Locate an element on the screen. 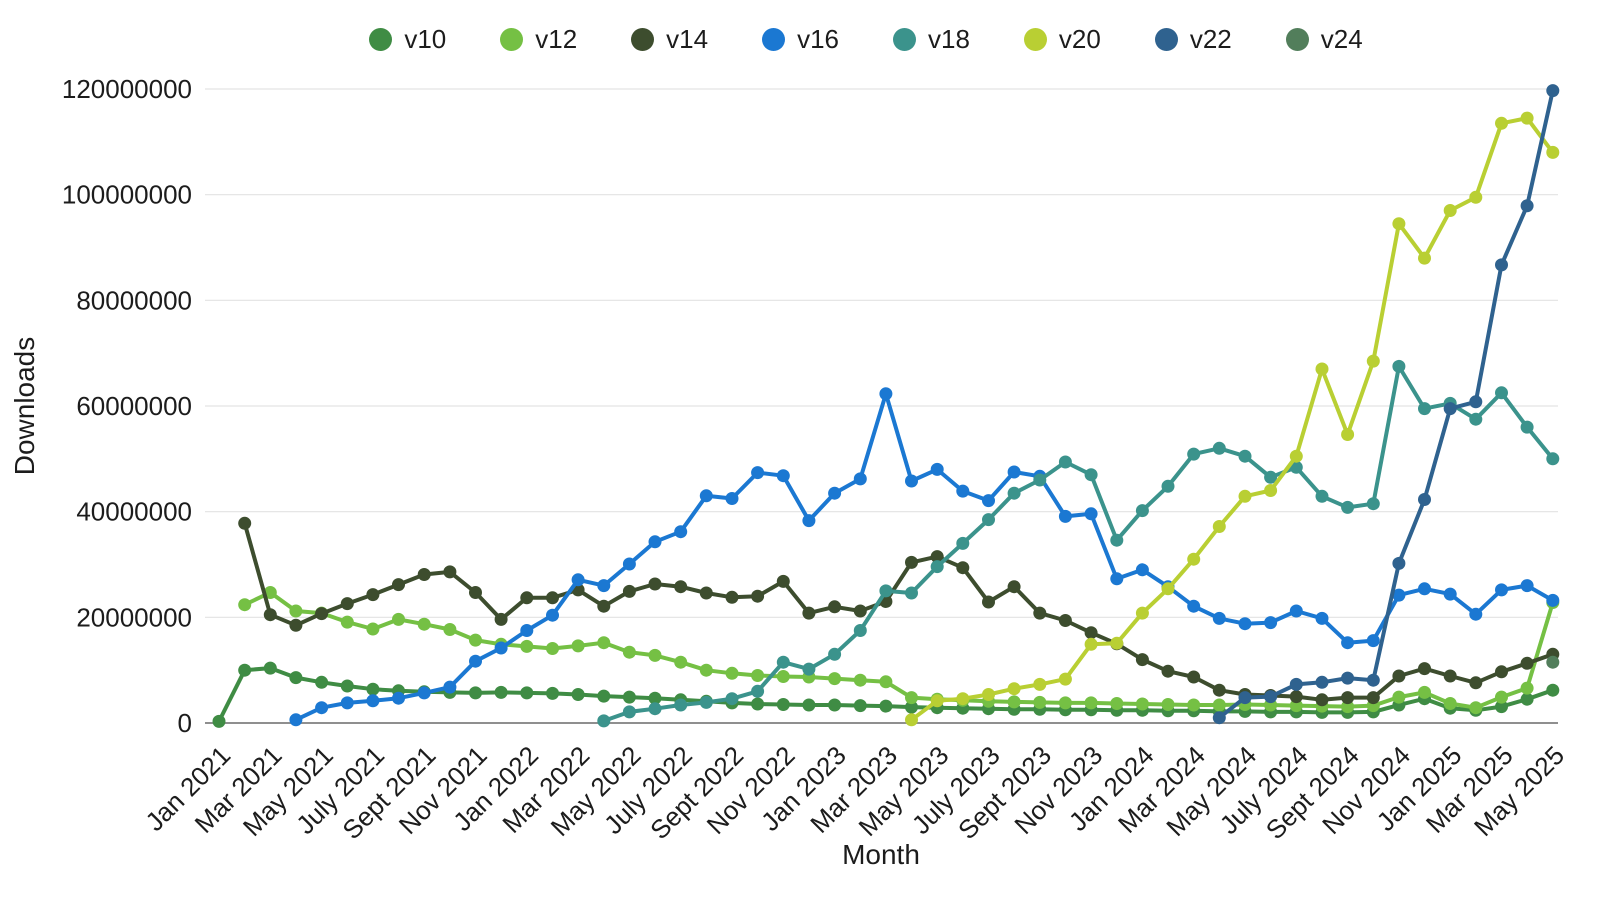  legend-label: v10 is located at coordinates (425, 39).